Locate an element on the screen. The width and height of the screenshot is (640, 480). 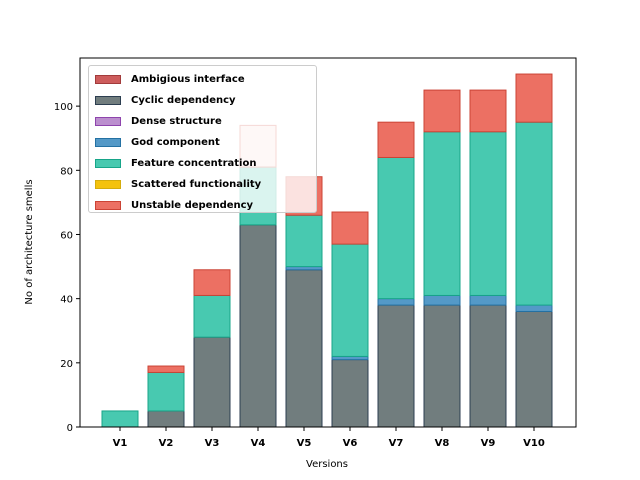
legend-item-dense-structure: Dense structure is located at coordinates (202, 121).